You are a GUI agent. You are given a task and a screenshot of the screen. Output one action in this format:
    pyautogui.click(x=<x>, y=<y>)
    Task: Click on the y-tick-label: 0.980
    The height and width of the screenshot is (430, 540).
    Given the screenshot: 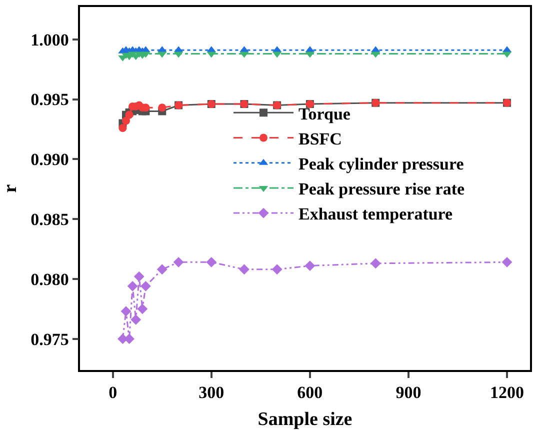 What is the action you would take?
    pyautogui.click(x=49, y=279)
    